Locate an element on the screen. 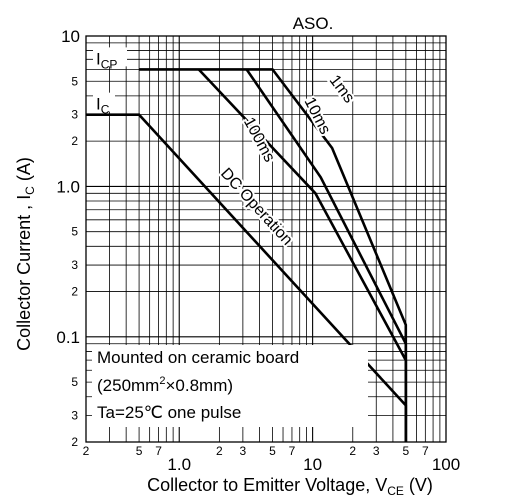 Image resolution: width=524 pixels, height=502 pixels. x-tick-label: 1.0 is located at coordinates (179, 464).